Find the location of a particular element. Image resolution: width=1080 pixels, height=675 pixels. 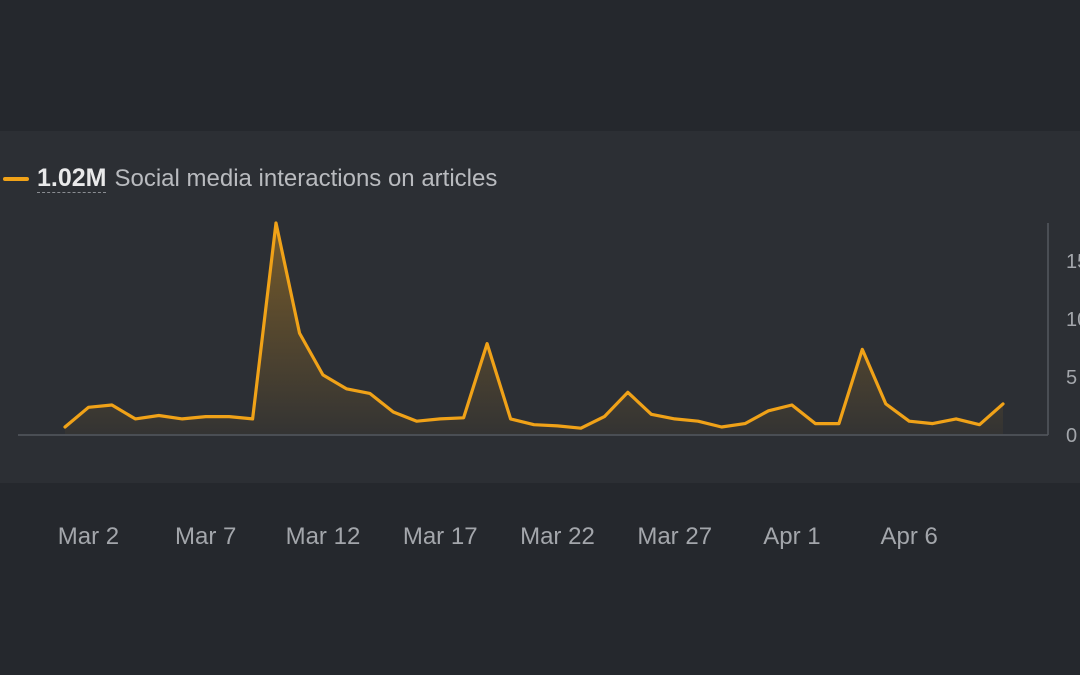

legend-total-value: 1.02M is located at coordinates (72, 178).